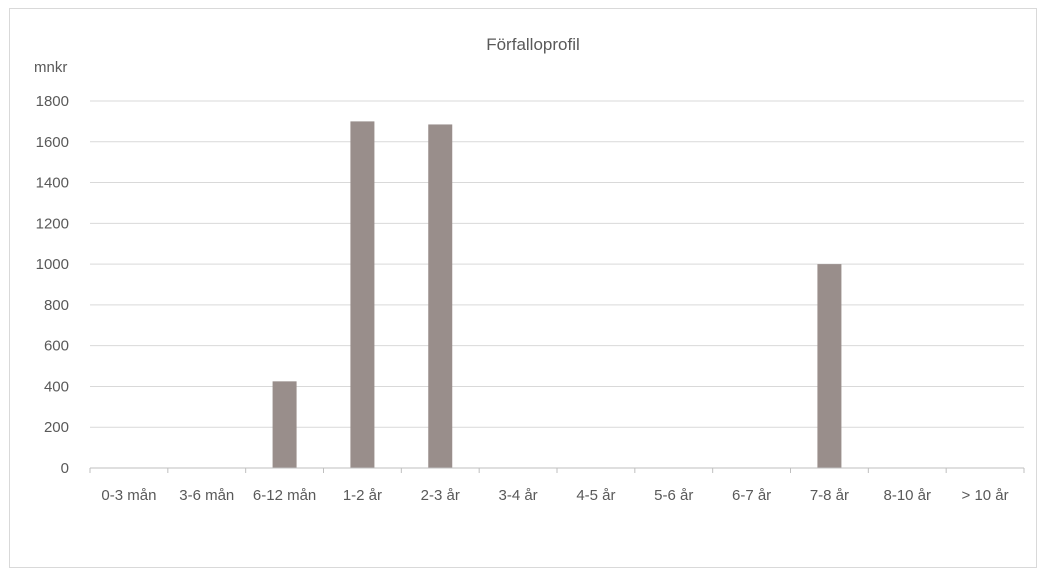 The height and width of the screenshot is (576, 1046). Describe the element at coordinates (440, 495) in the screenshot. I see `x-tick-label: 2-3 år` at that location.